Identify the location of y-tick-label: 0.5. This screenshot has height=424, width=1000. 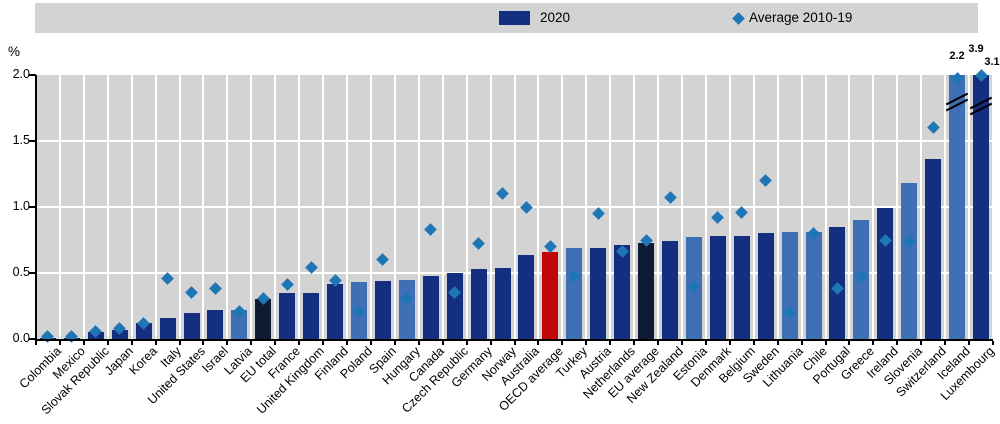
(21, 272).